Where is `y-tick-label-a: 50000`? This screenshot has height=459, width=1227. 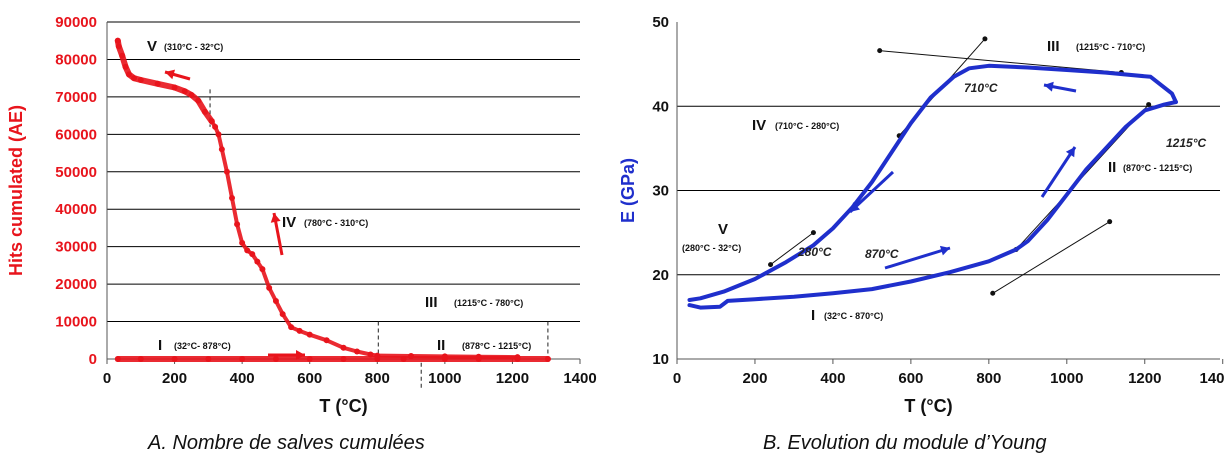
y-tick-label-a: 50000 is located at coordinates (76, 172).